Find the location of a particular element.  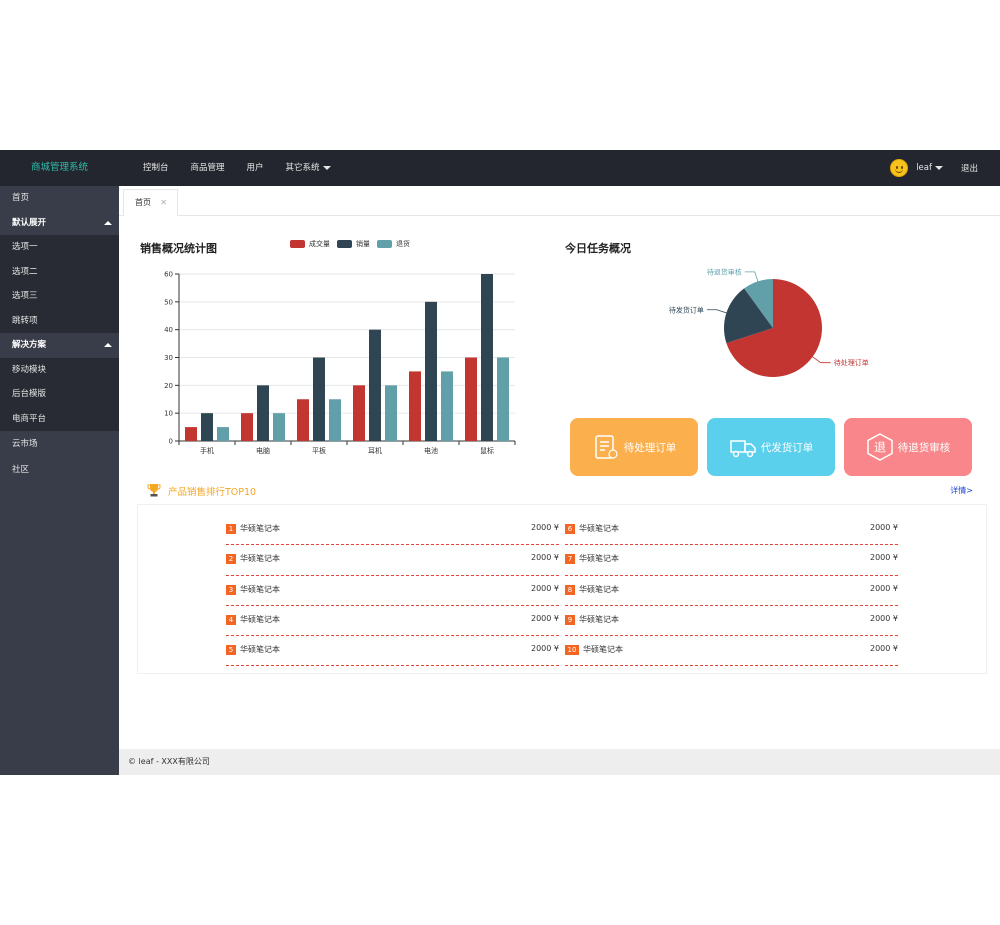

rank-badge: 6 is located at coordinates (570, 529).